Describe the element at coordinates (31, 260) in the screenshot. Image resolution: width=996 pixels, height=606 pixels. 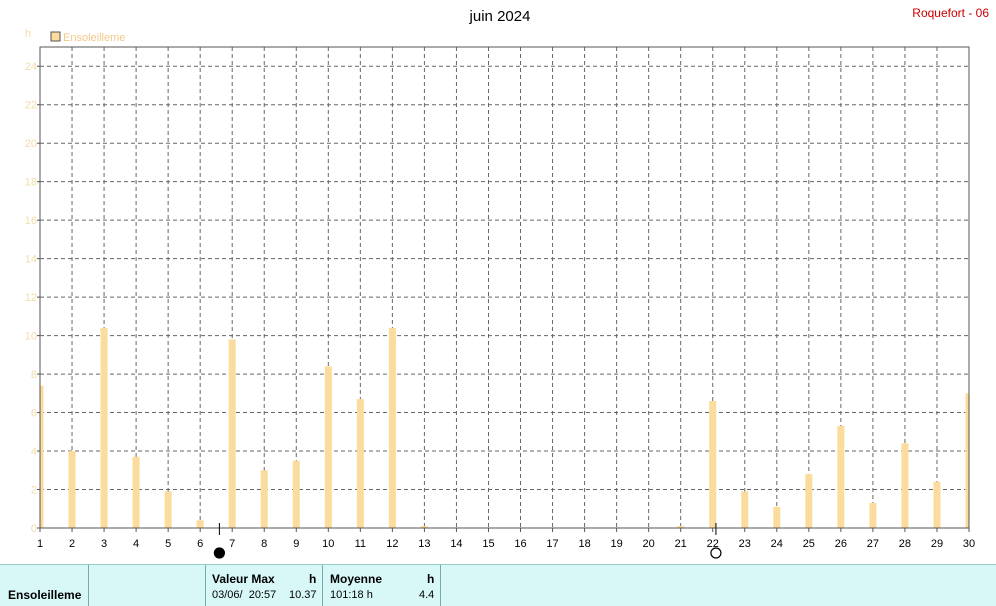
I see `y-tick-label: 14` at that location.